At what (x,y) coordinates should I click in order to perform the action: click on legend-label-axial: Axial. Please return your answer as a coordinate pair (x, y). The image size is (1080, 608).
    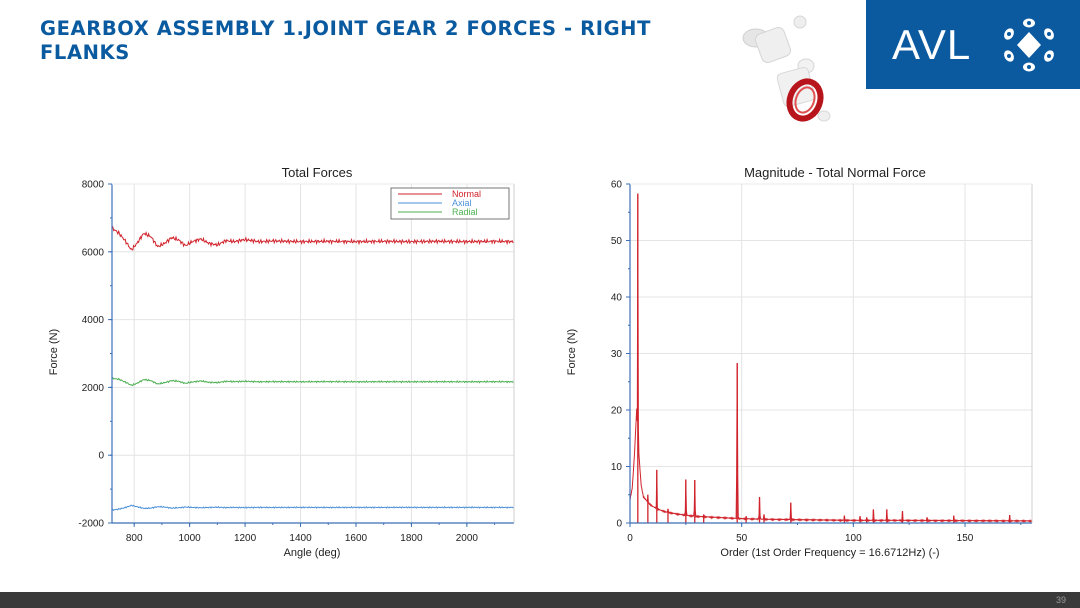
    Looking at the image, I should click on (462, 203).